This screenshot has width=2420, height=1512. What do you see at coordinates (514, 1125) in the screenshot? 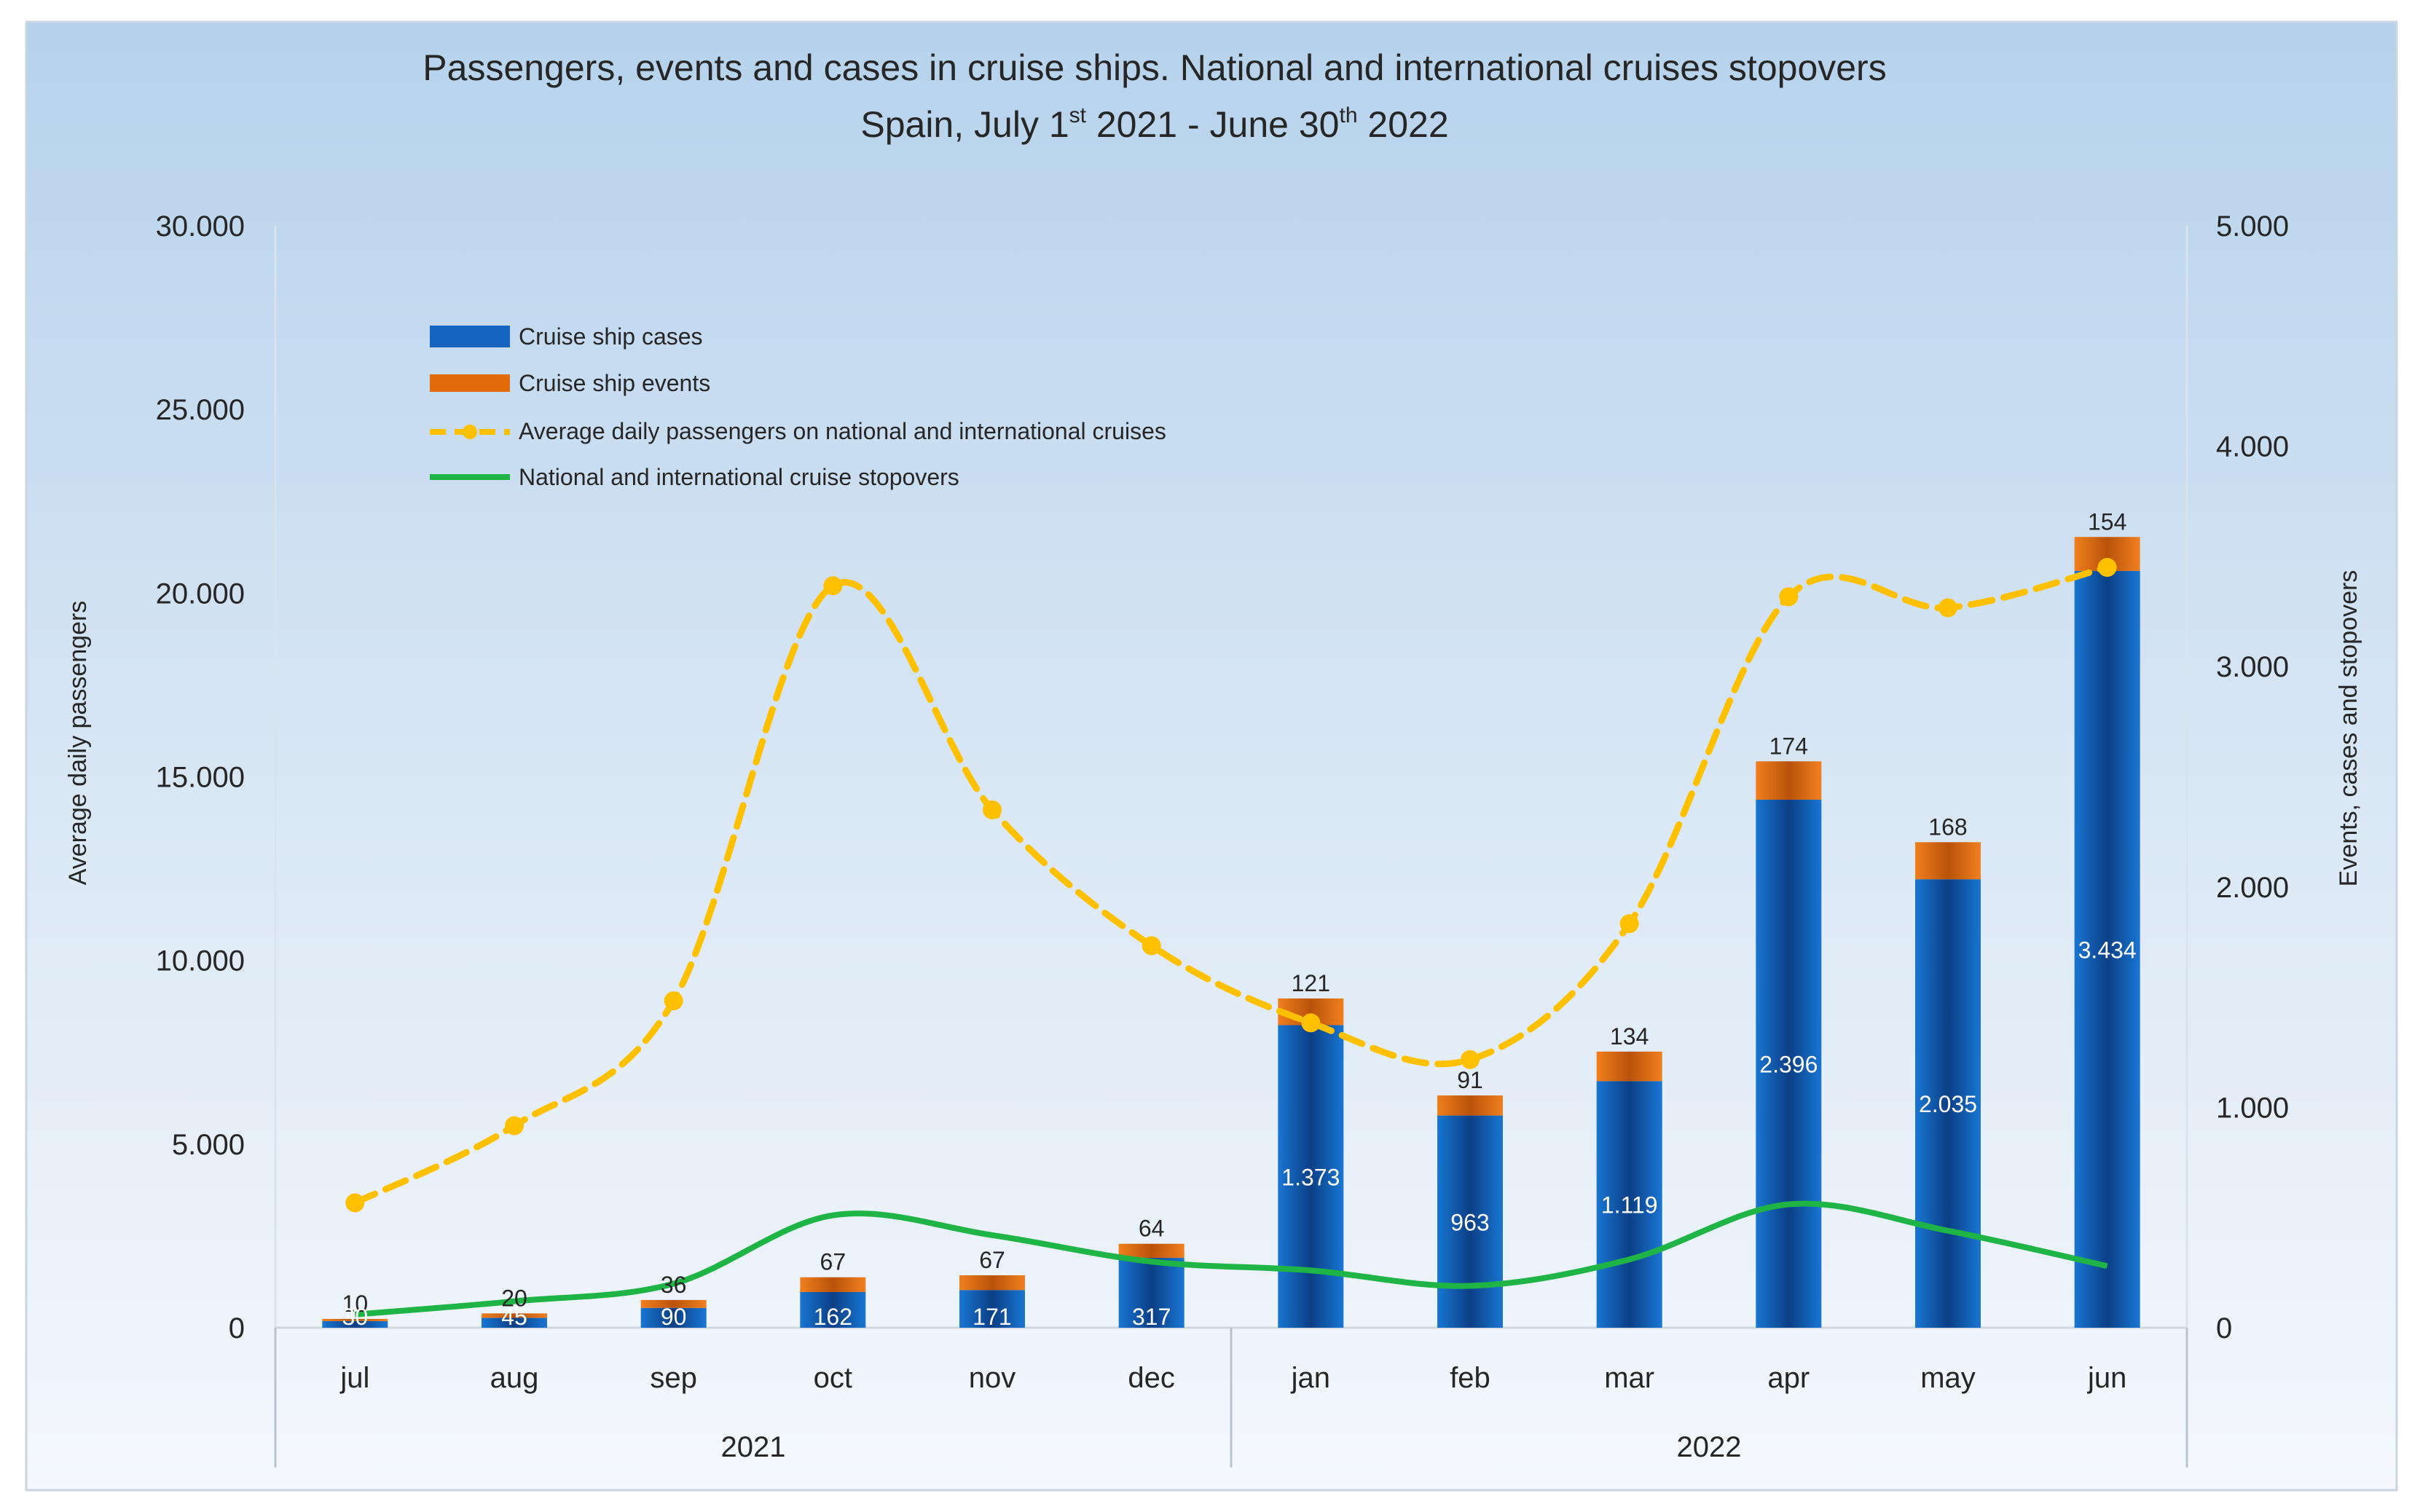
I see `passengers-point-aug` at bounding box center [514, 1125].